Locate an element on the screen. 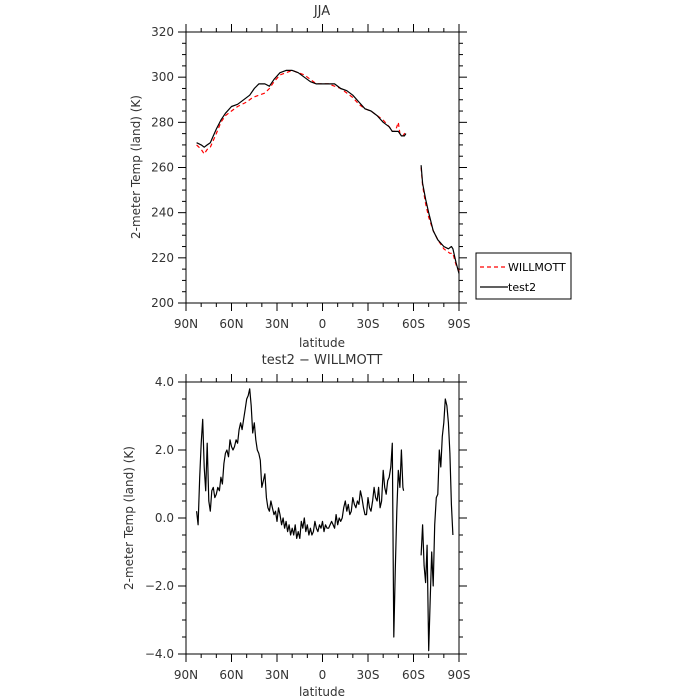  y-tick-label: 300 is located at coordinates (162, 77).